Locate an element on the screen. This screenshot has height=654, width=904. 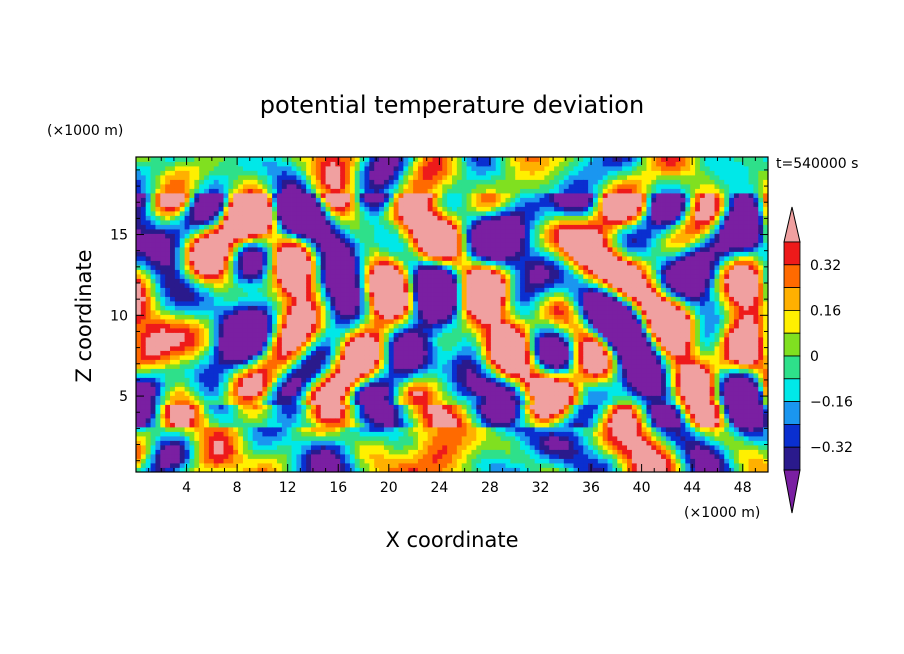
x-tick-label: 16 is located at coordinates (338, 488).